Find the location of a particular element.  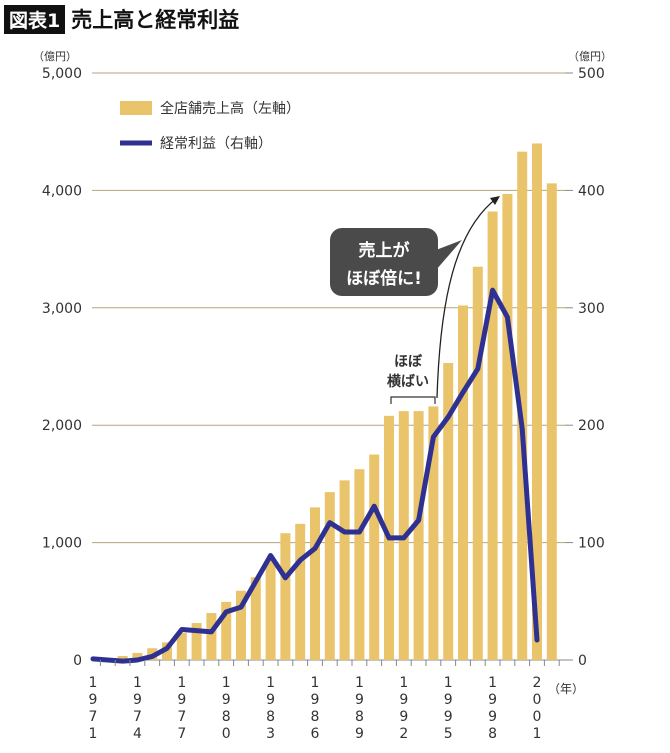

flat-bracket is located at coordinates (413, 400).